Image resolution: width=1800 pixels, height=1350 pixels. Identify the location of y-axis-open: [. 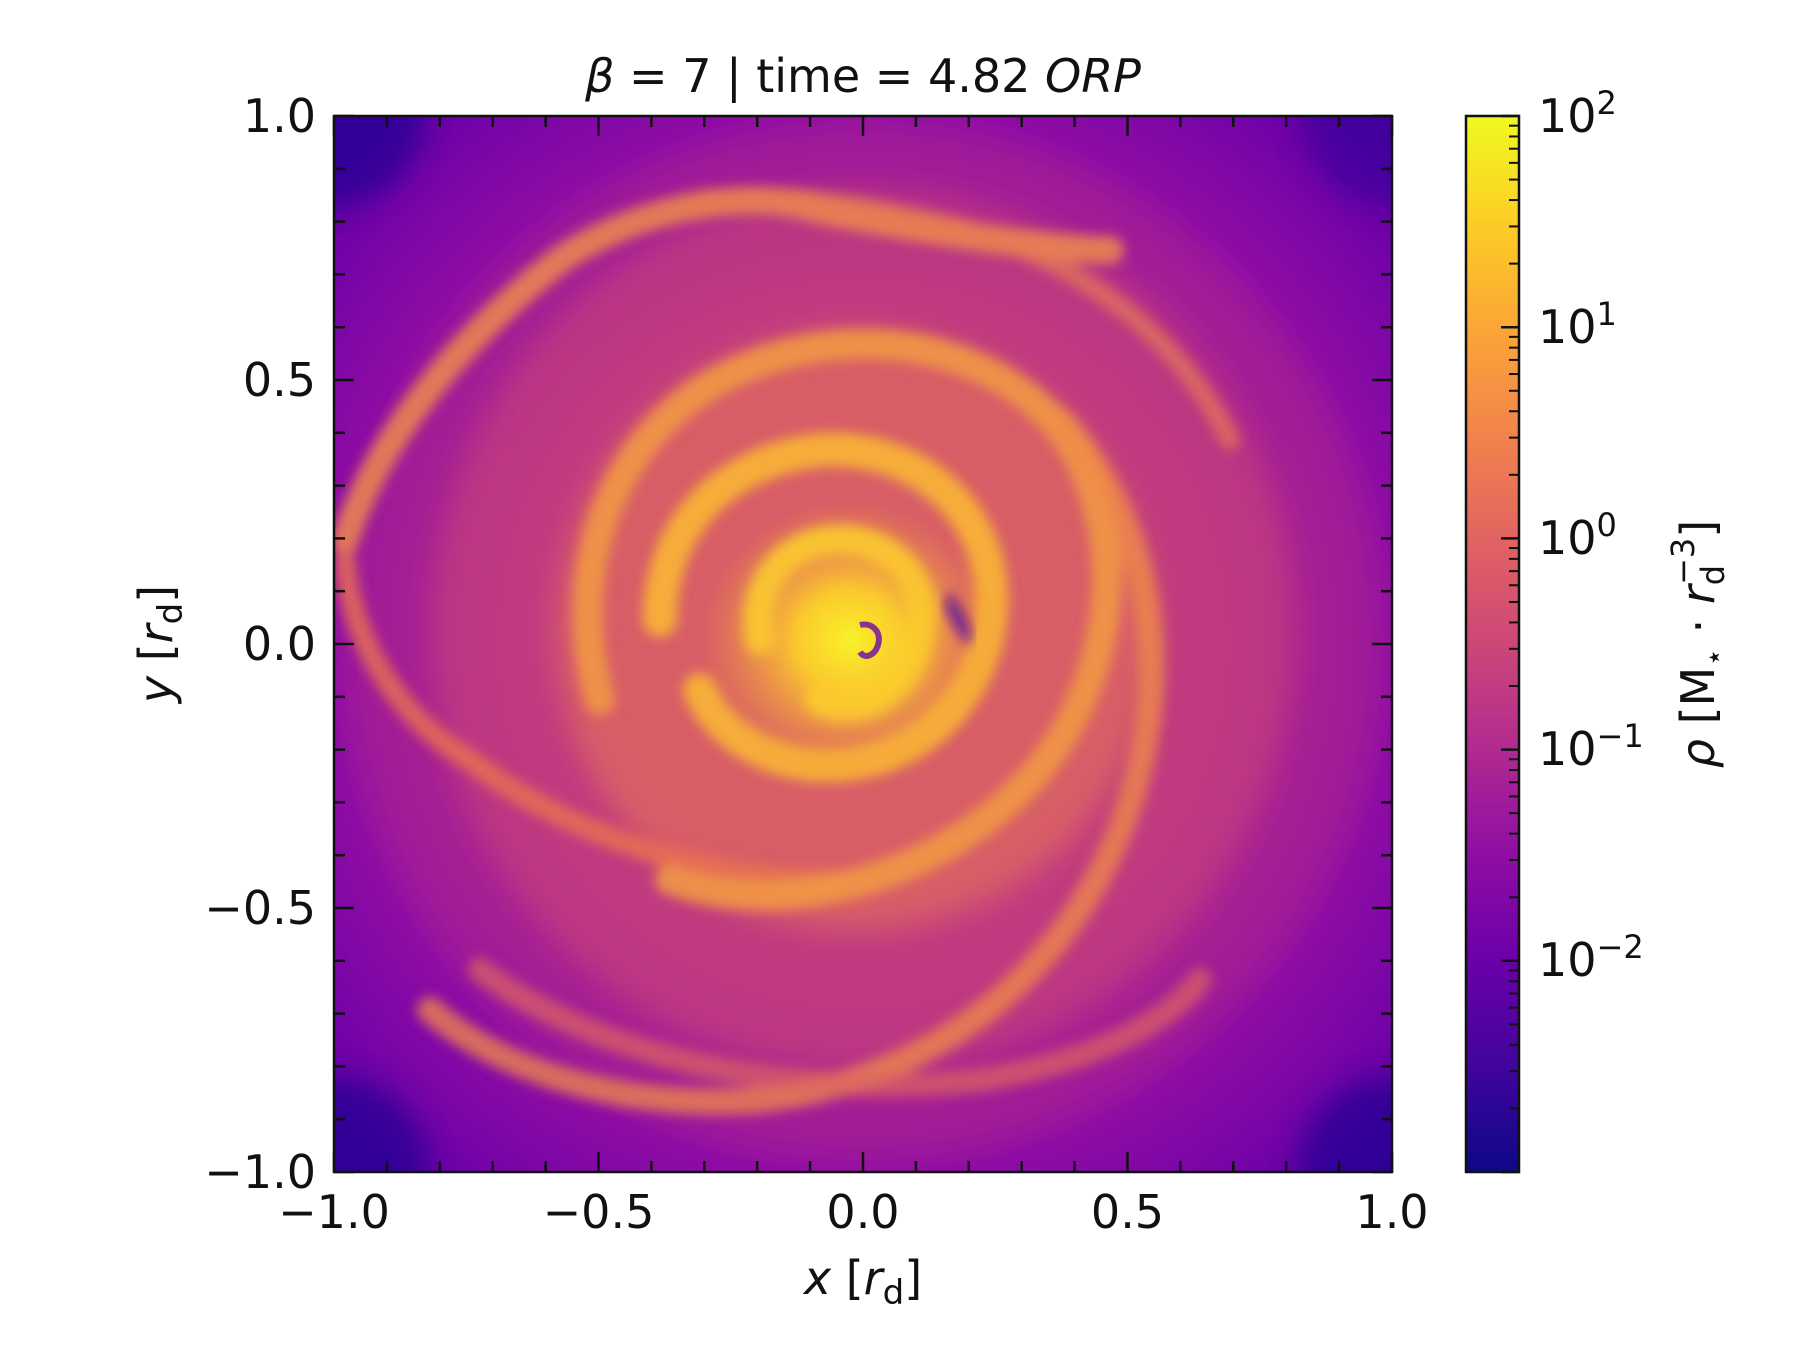
(156, 659).